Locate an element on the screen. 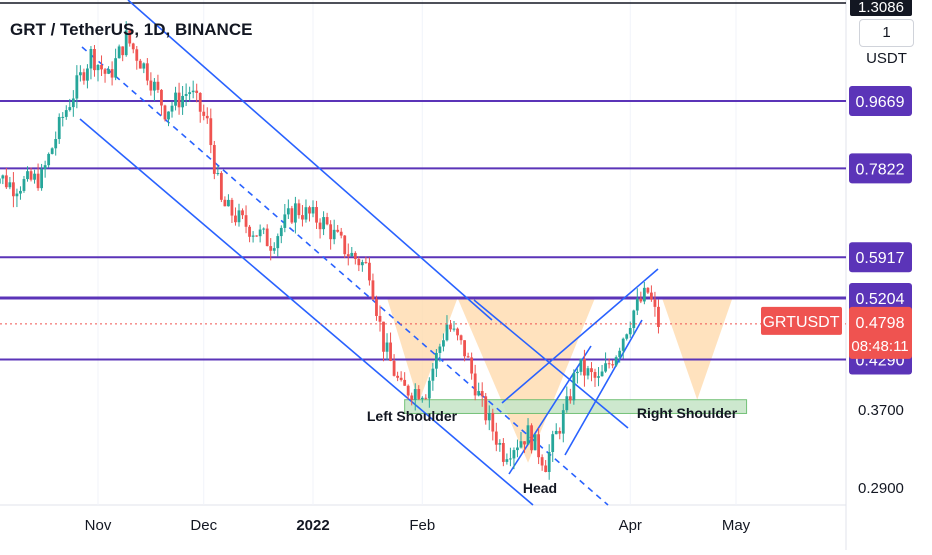 The image size is (932, 555). head-shape is located at coordinates (526, 380).